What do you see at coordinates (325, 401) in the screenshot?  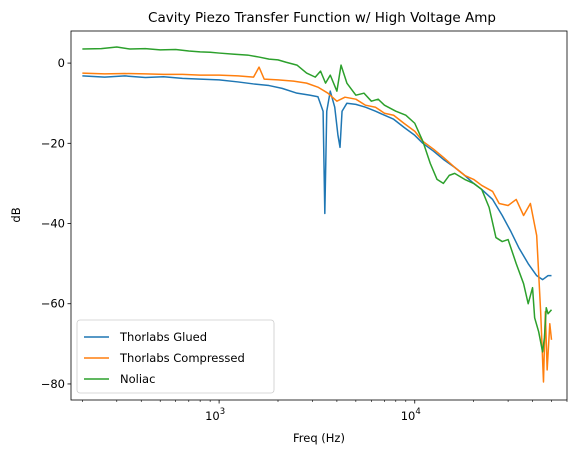 I see `x-axis-minor-ticks` at bounding box center [325, 401].